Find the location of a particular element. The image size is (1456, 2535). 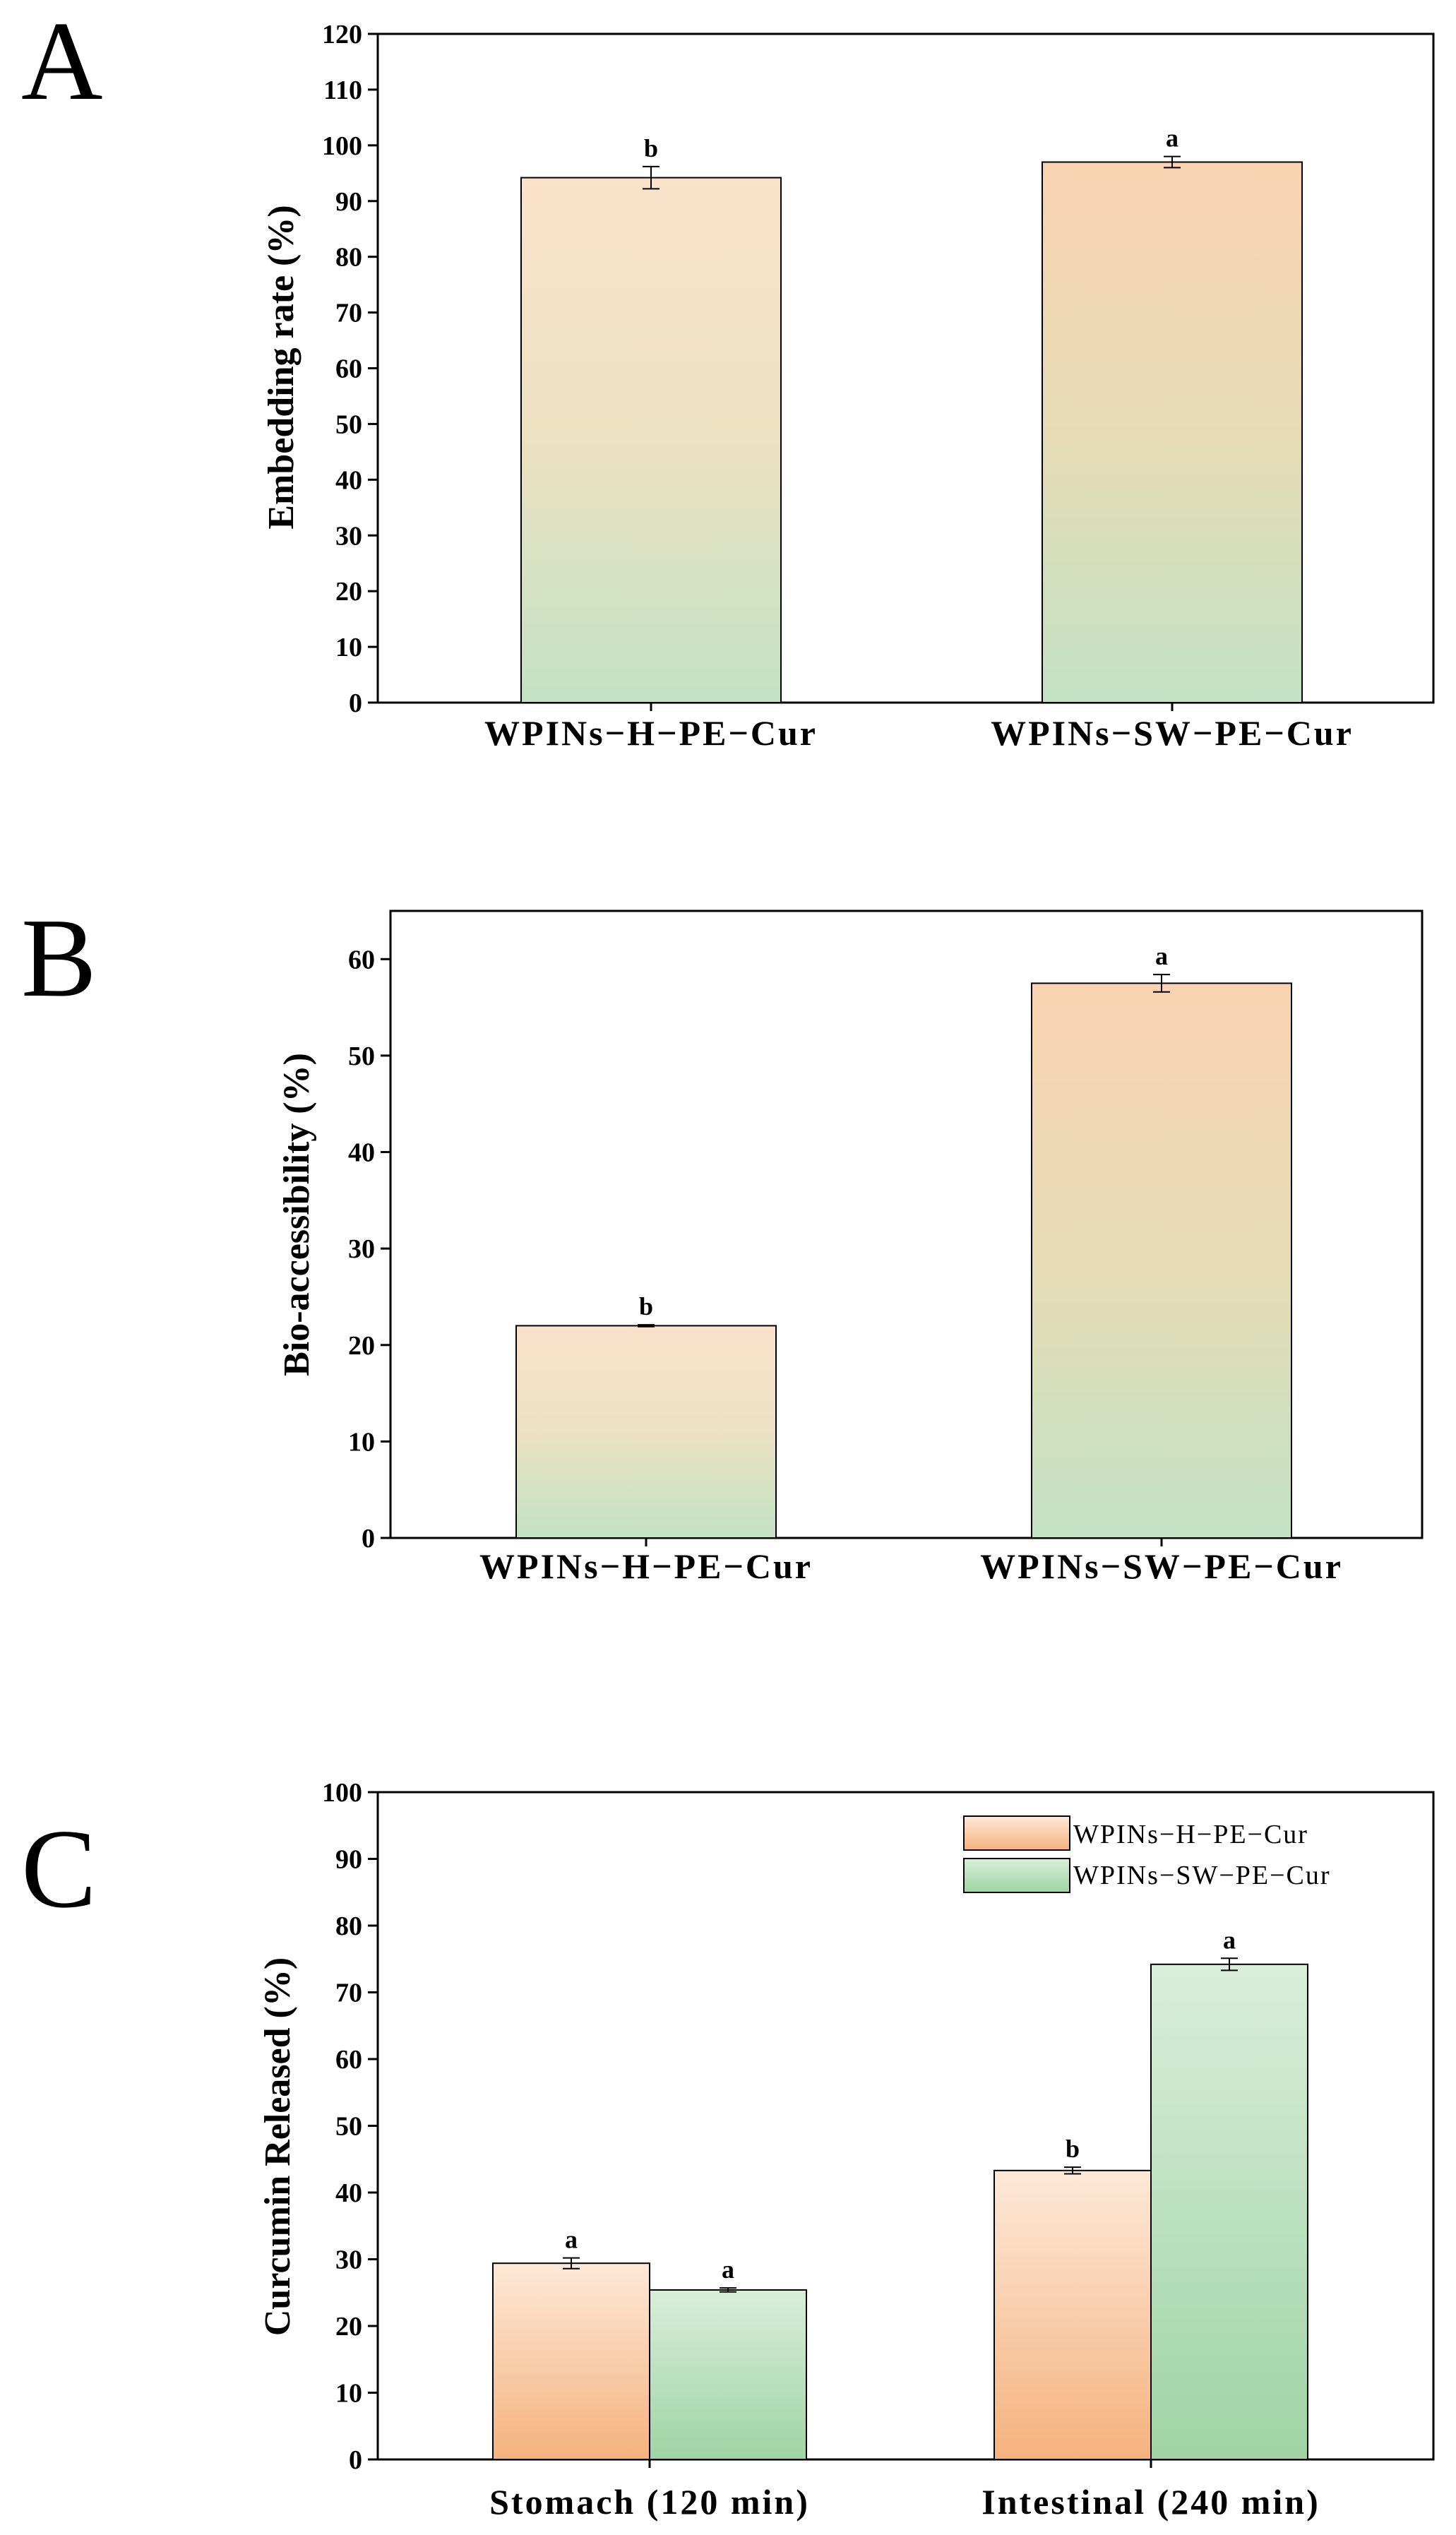

significance-label-b-0-0: b is located at coordinates (646, 1306).